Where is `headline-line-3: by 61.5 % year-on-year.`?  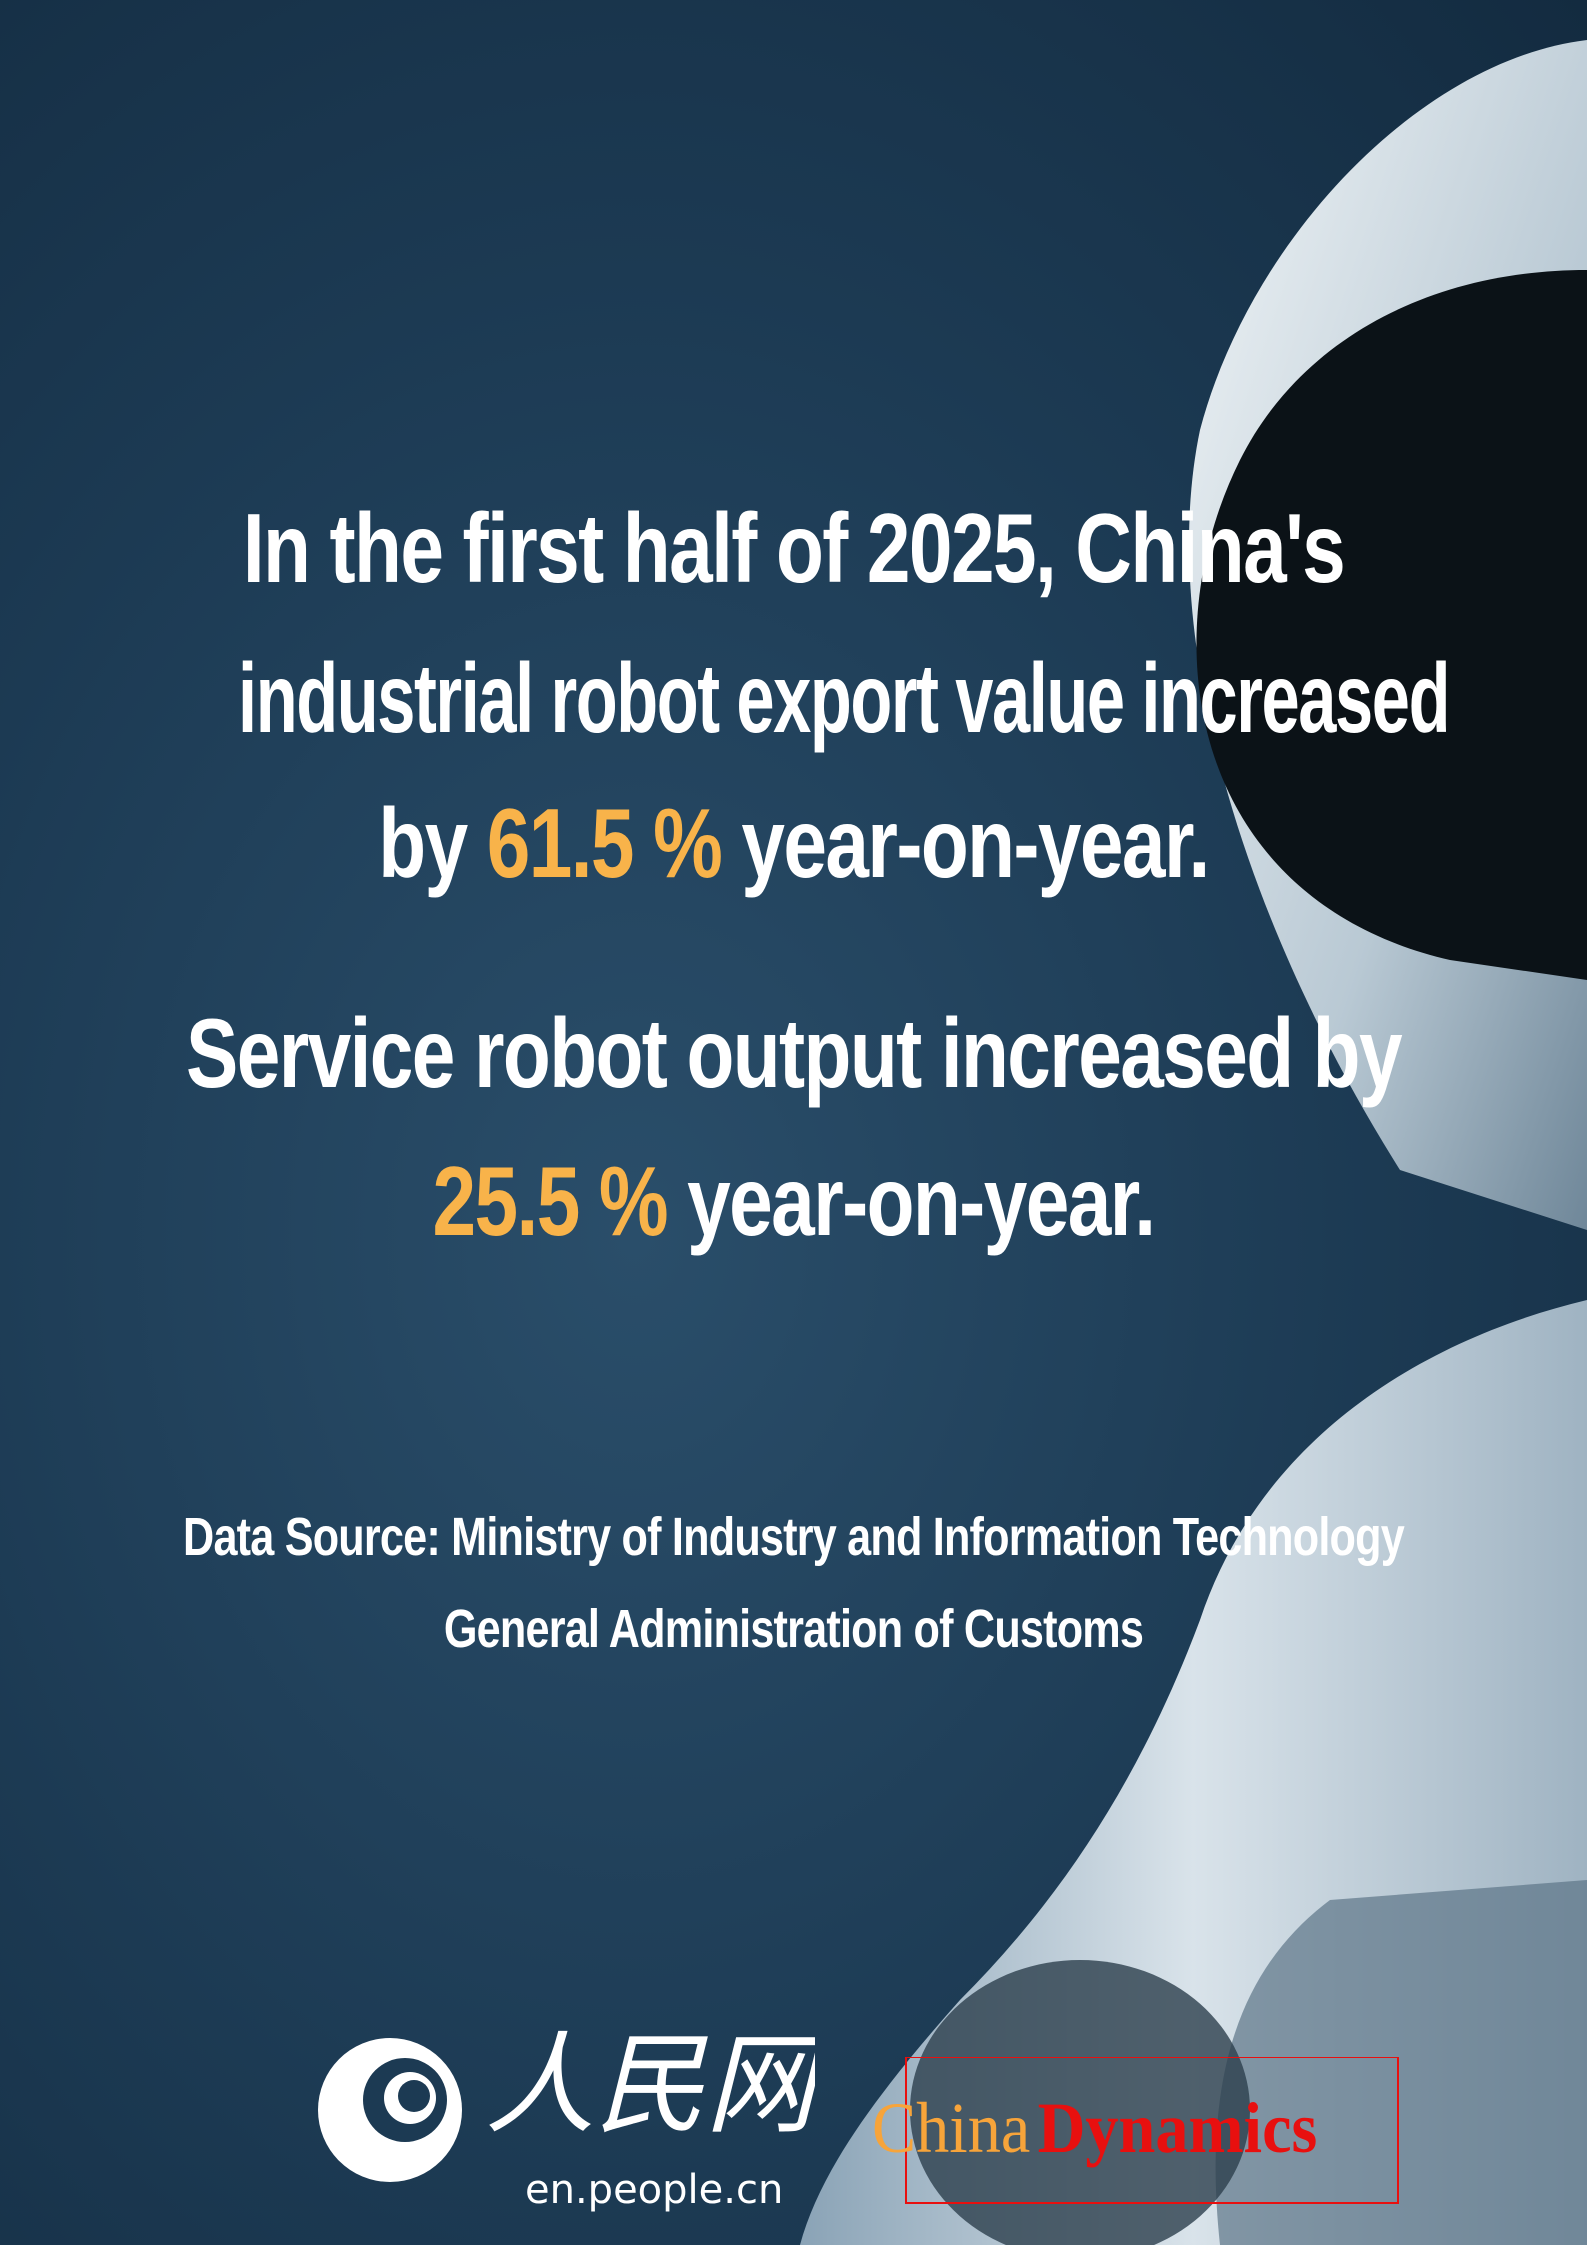 headline-line-3: by 61.5 % year-on-year. is located at coordinates (794, 843).